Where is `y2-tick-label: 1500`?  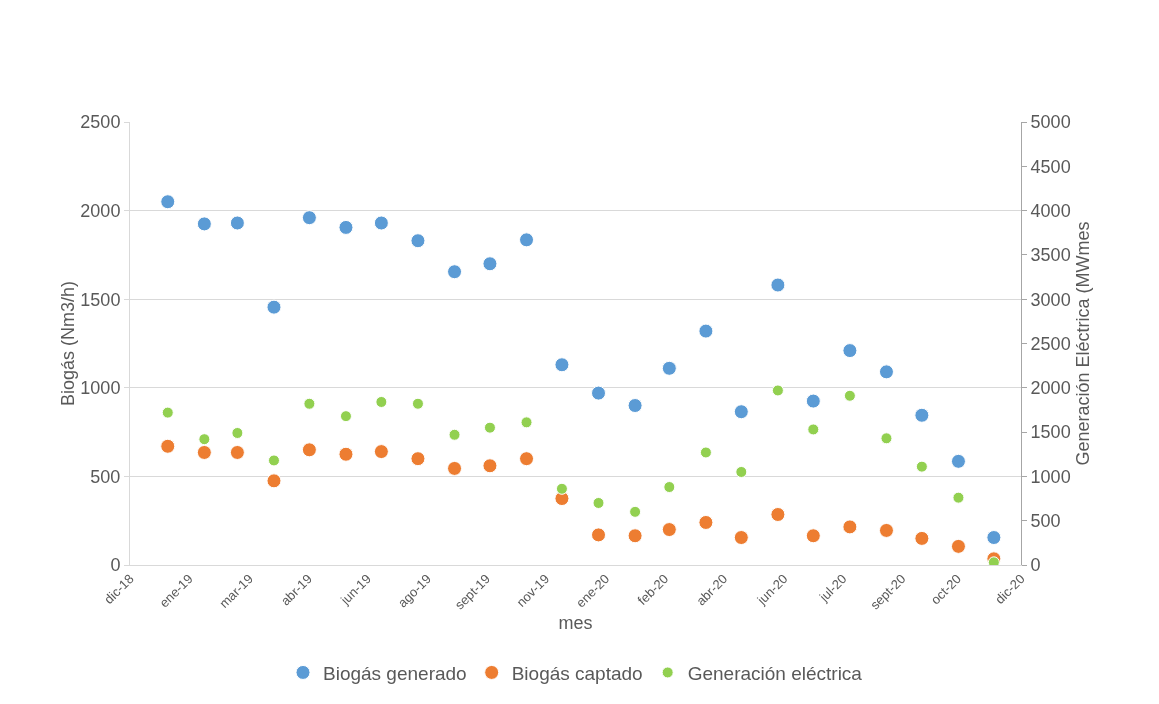
y2-tick-label: 1500 is located at coordinates (1050, 432).